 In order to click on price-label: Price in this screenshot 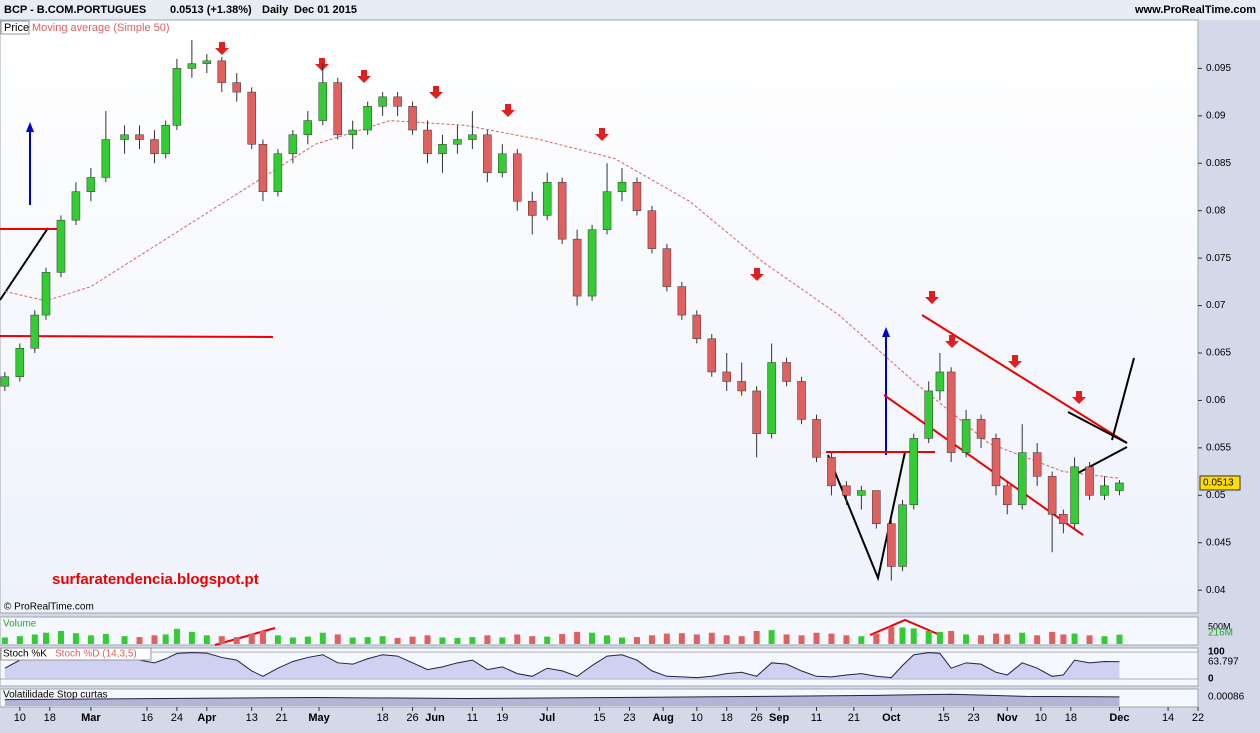, I will do `click(16, 28)`.